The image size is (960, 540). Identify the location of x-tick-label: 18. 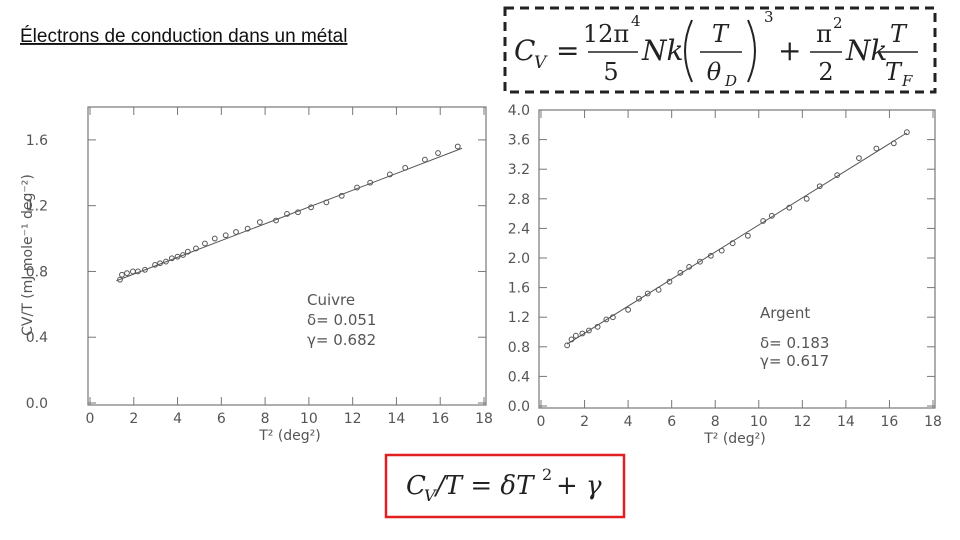
(933, 422).